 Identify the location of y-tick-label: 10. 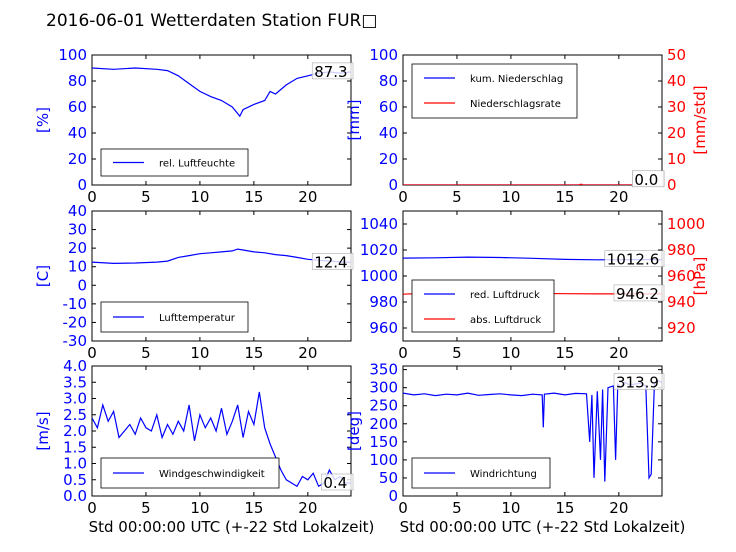
(77, 267).